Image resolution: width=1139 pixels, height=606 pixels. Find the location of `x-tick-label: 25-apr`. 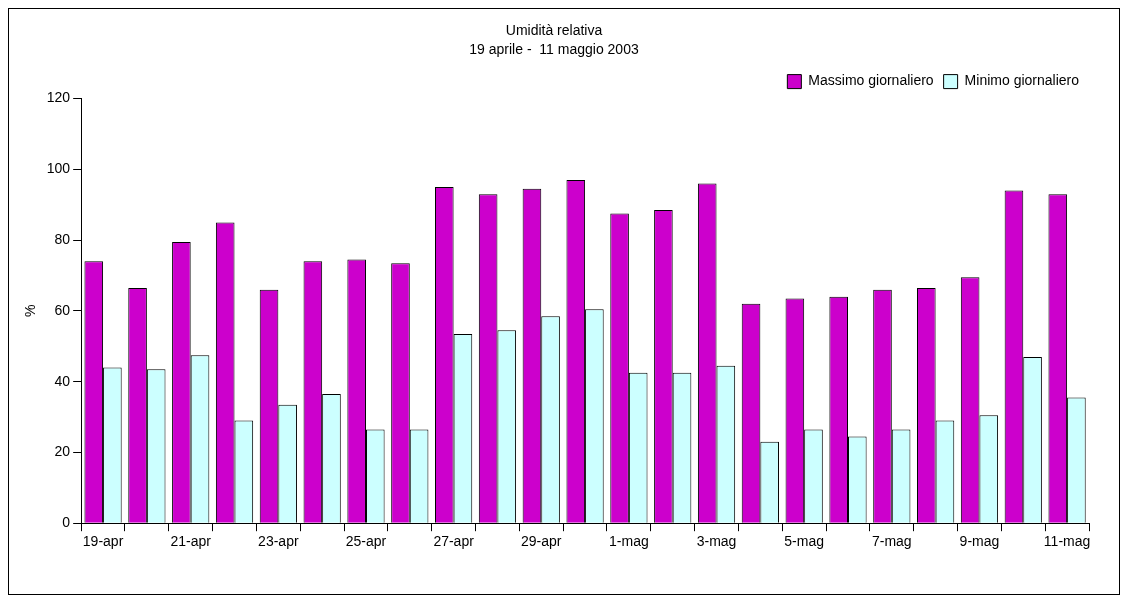

x-tick-label: 25-apr is located at coordinates (366, 541).